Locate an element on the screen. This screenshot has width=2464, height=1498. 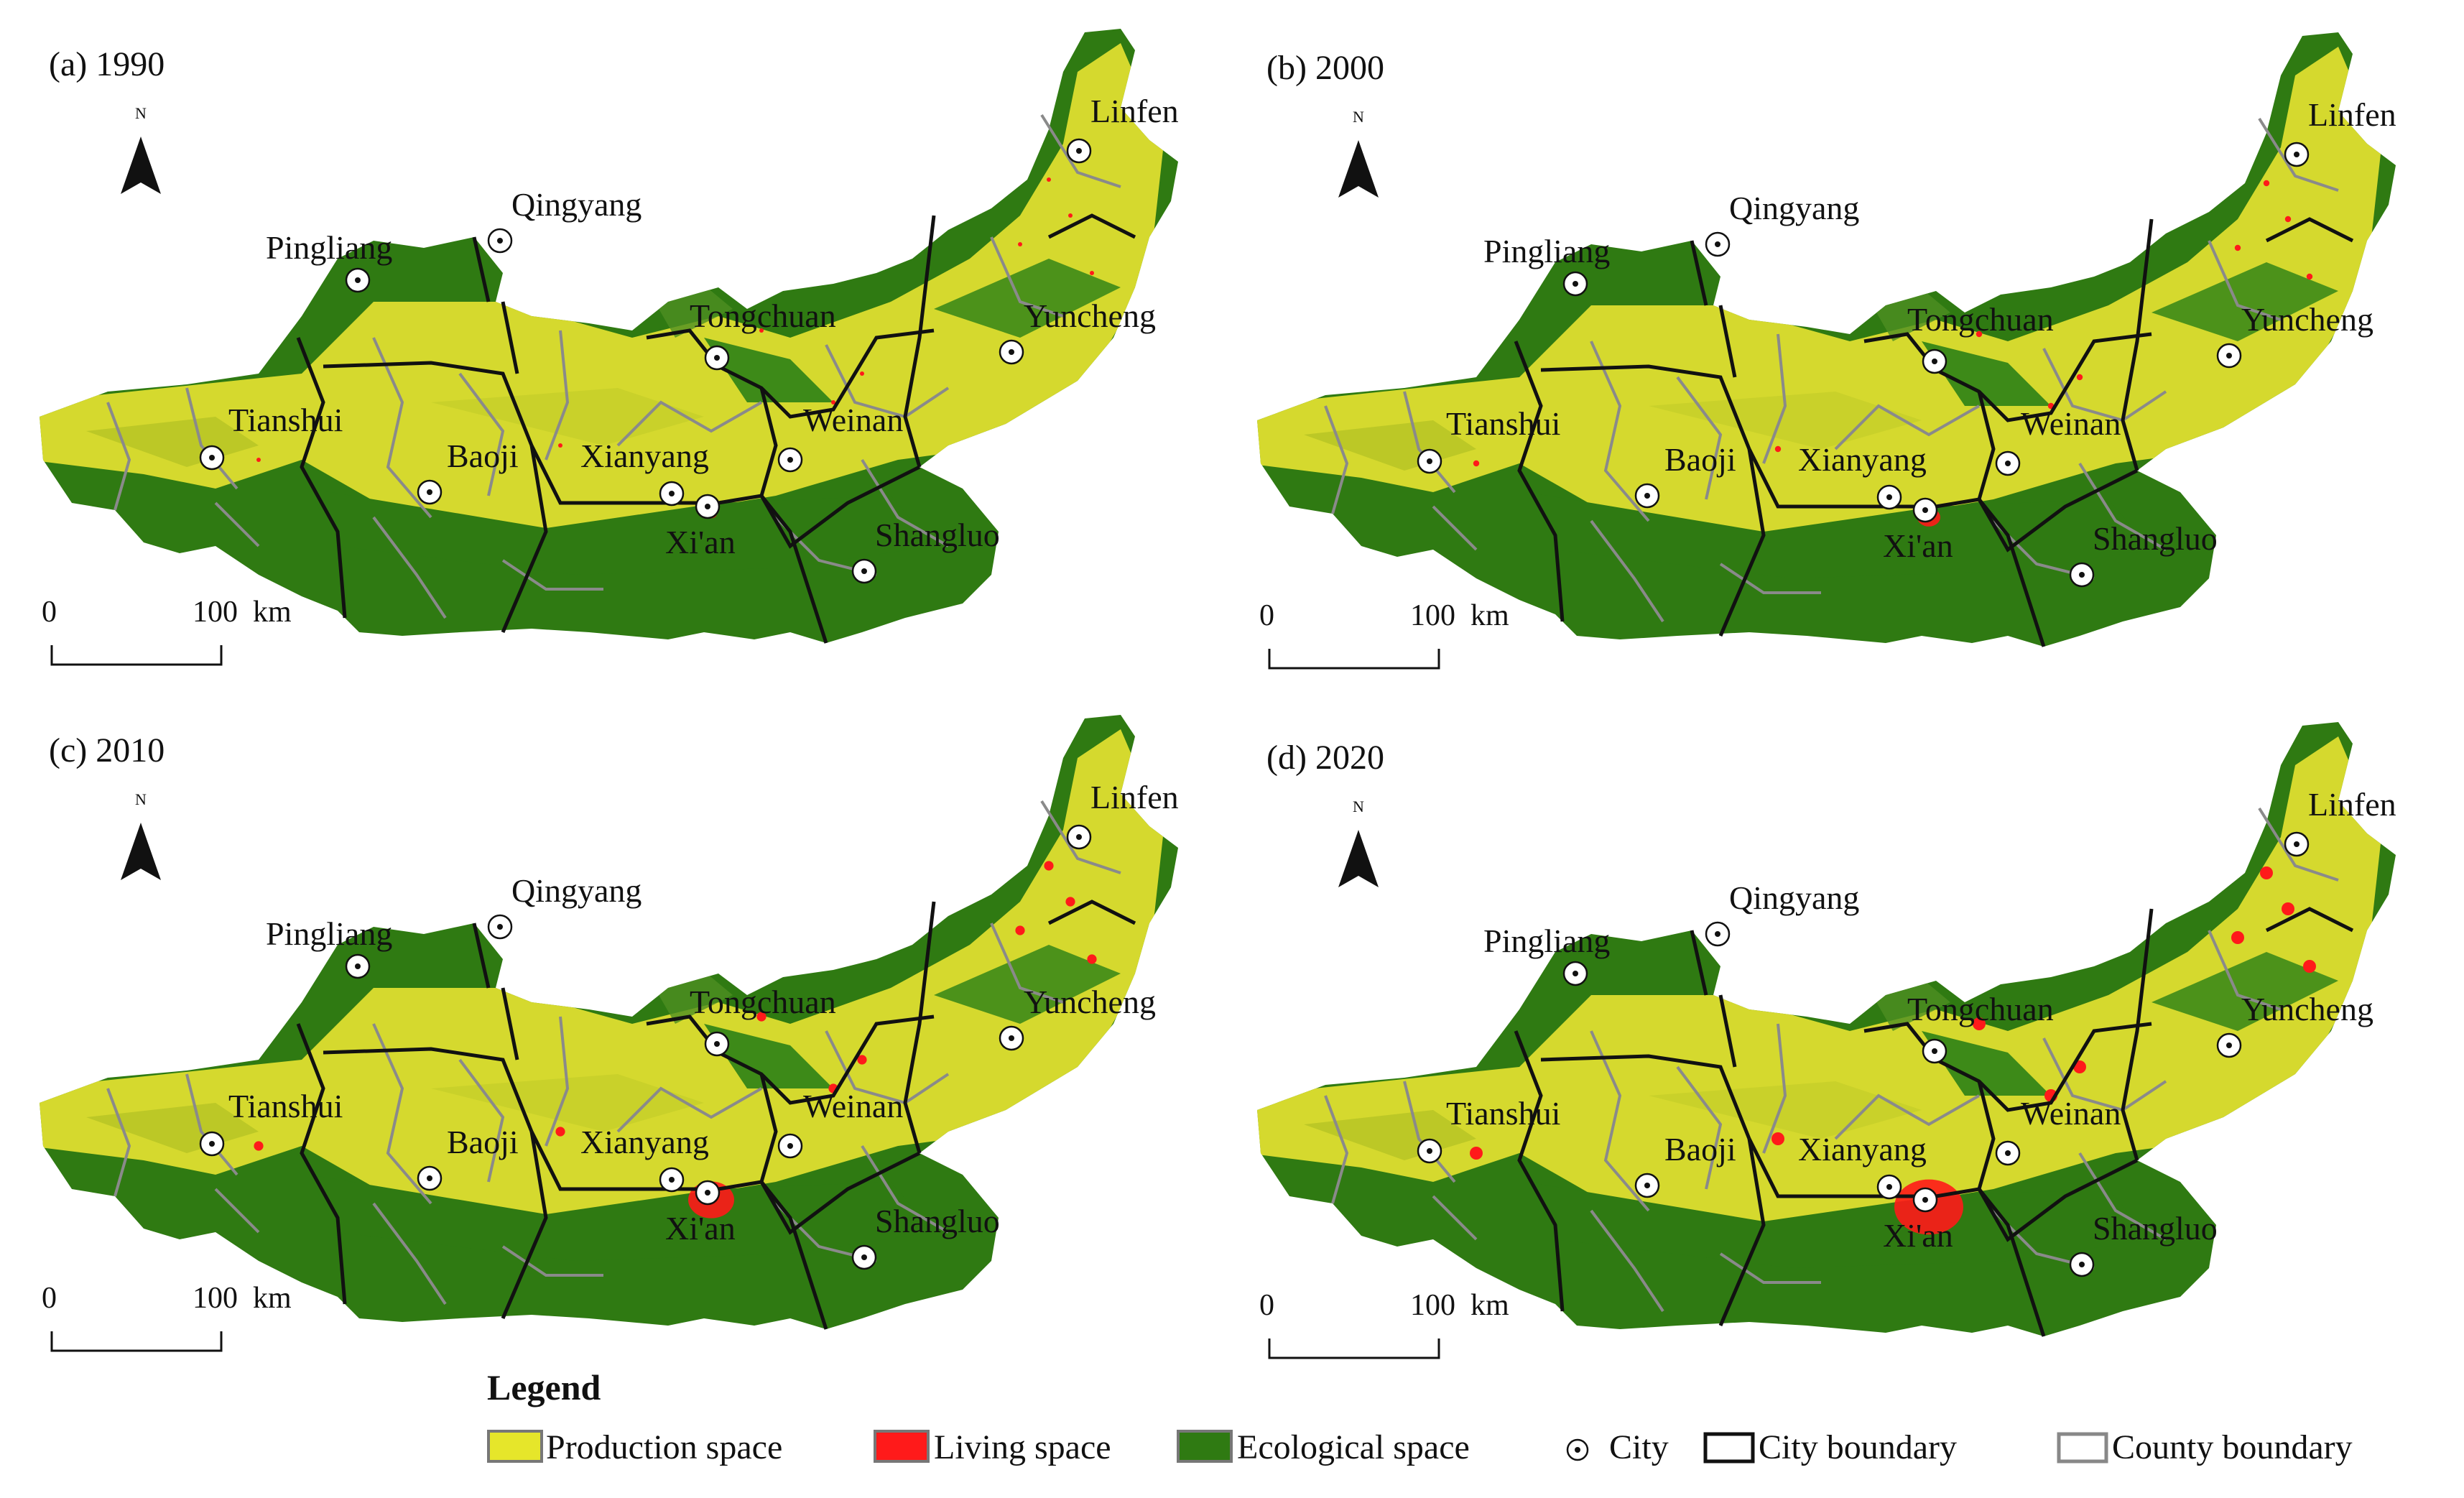
ecological-swatch is located at coordinates (1205, 1446).